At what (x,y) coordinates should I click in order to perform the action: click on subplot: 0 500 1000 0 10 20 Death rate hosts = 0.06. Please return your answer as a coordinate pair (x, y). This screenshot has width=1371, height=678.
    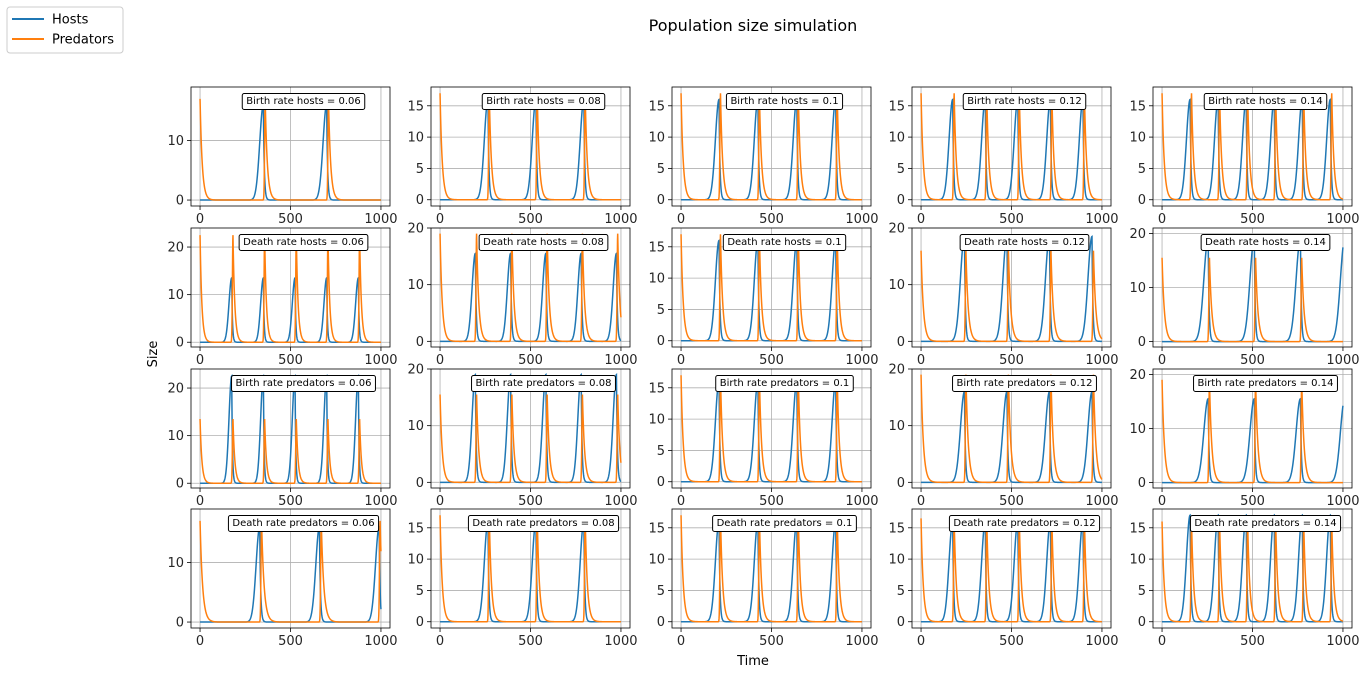
    Looking at the image, I should click on (282, 297).